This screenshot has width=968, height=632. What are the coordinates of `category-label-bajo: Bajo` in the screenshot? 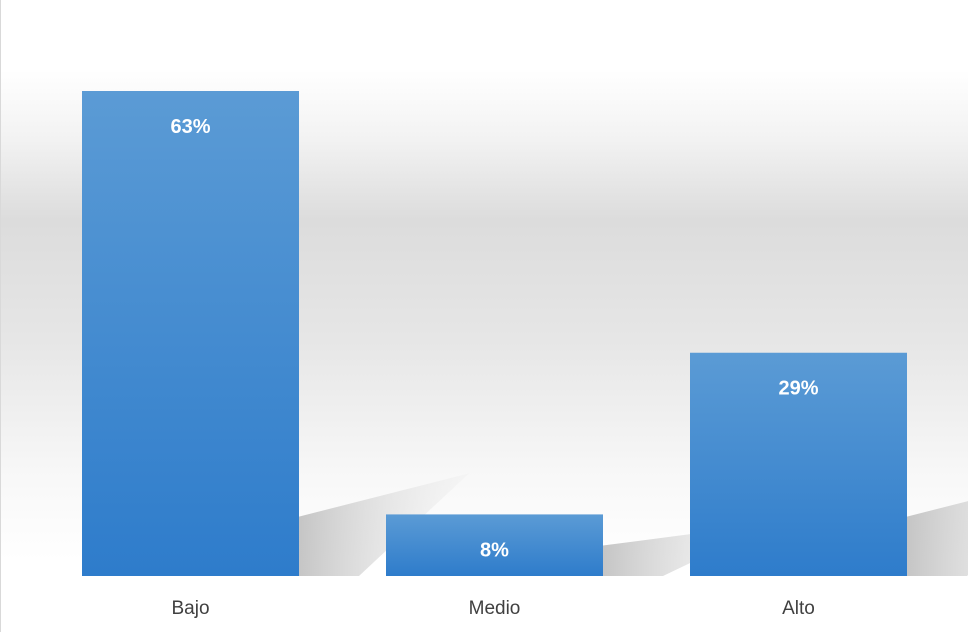 It's located at (190, 608).